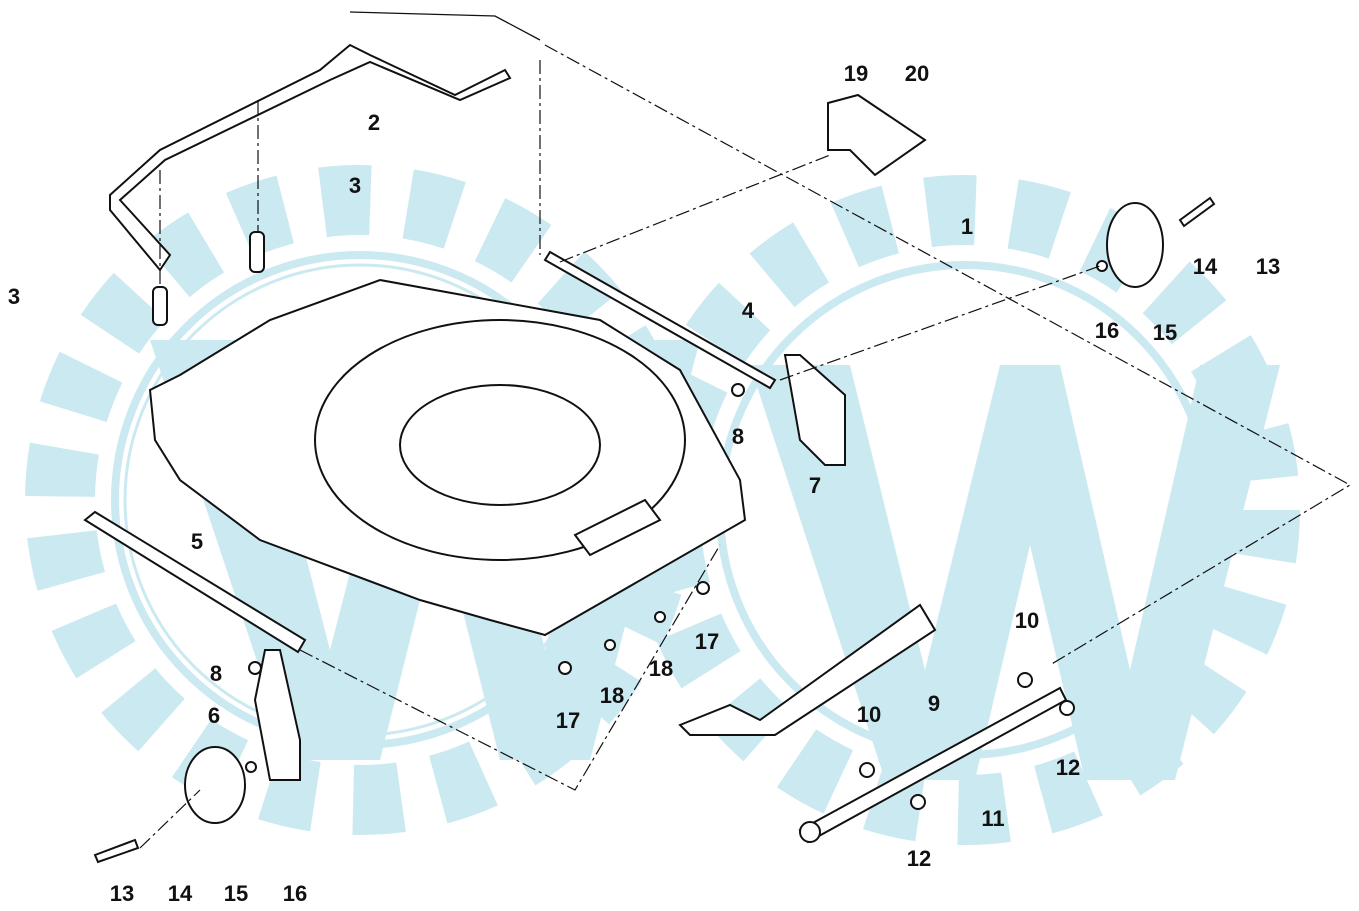 The image size is (1359, 911). What do you see at coordinates (617, 527) in the screenshot?
I see `logo-plate` at bounding box center [617, 527].